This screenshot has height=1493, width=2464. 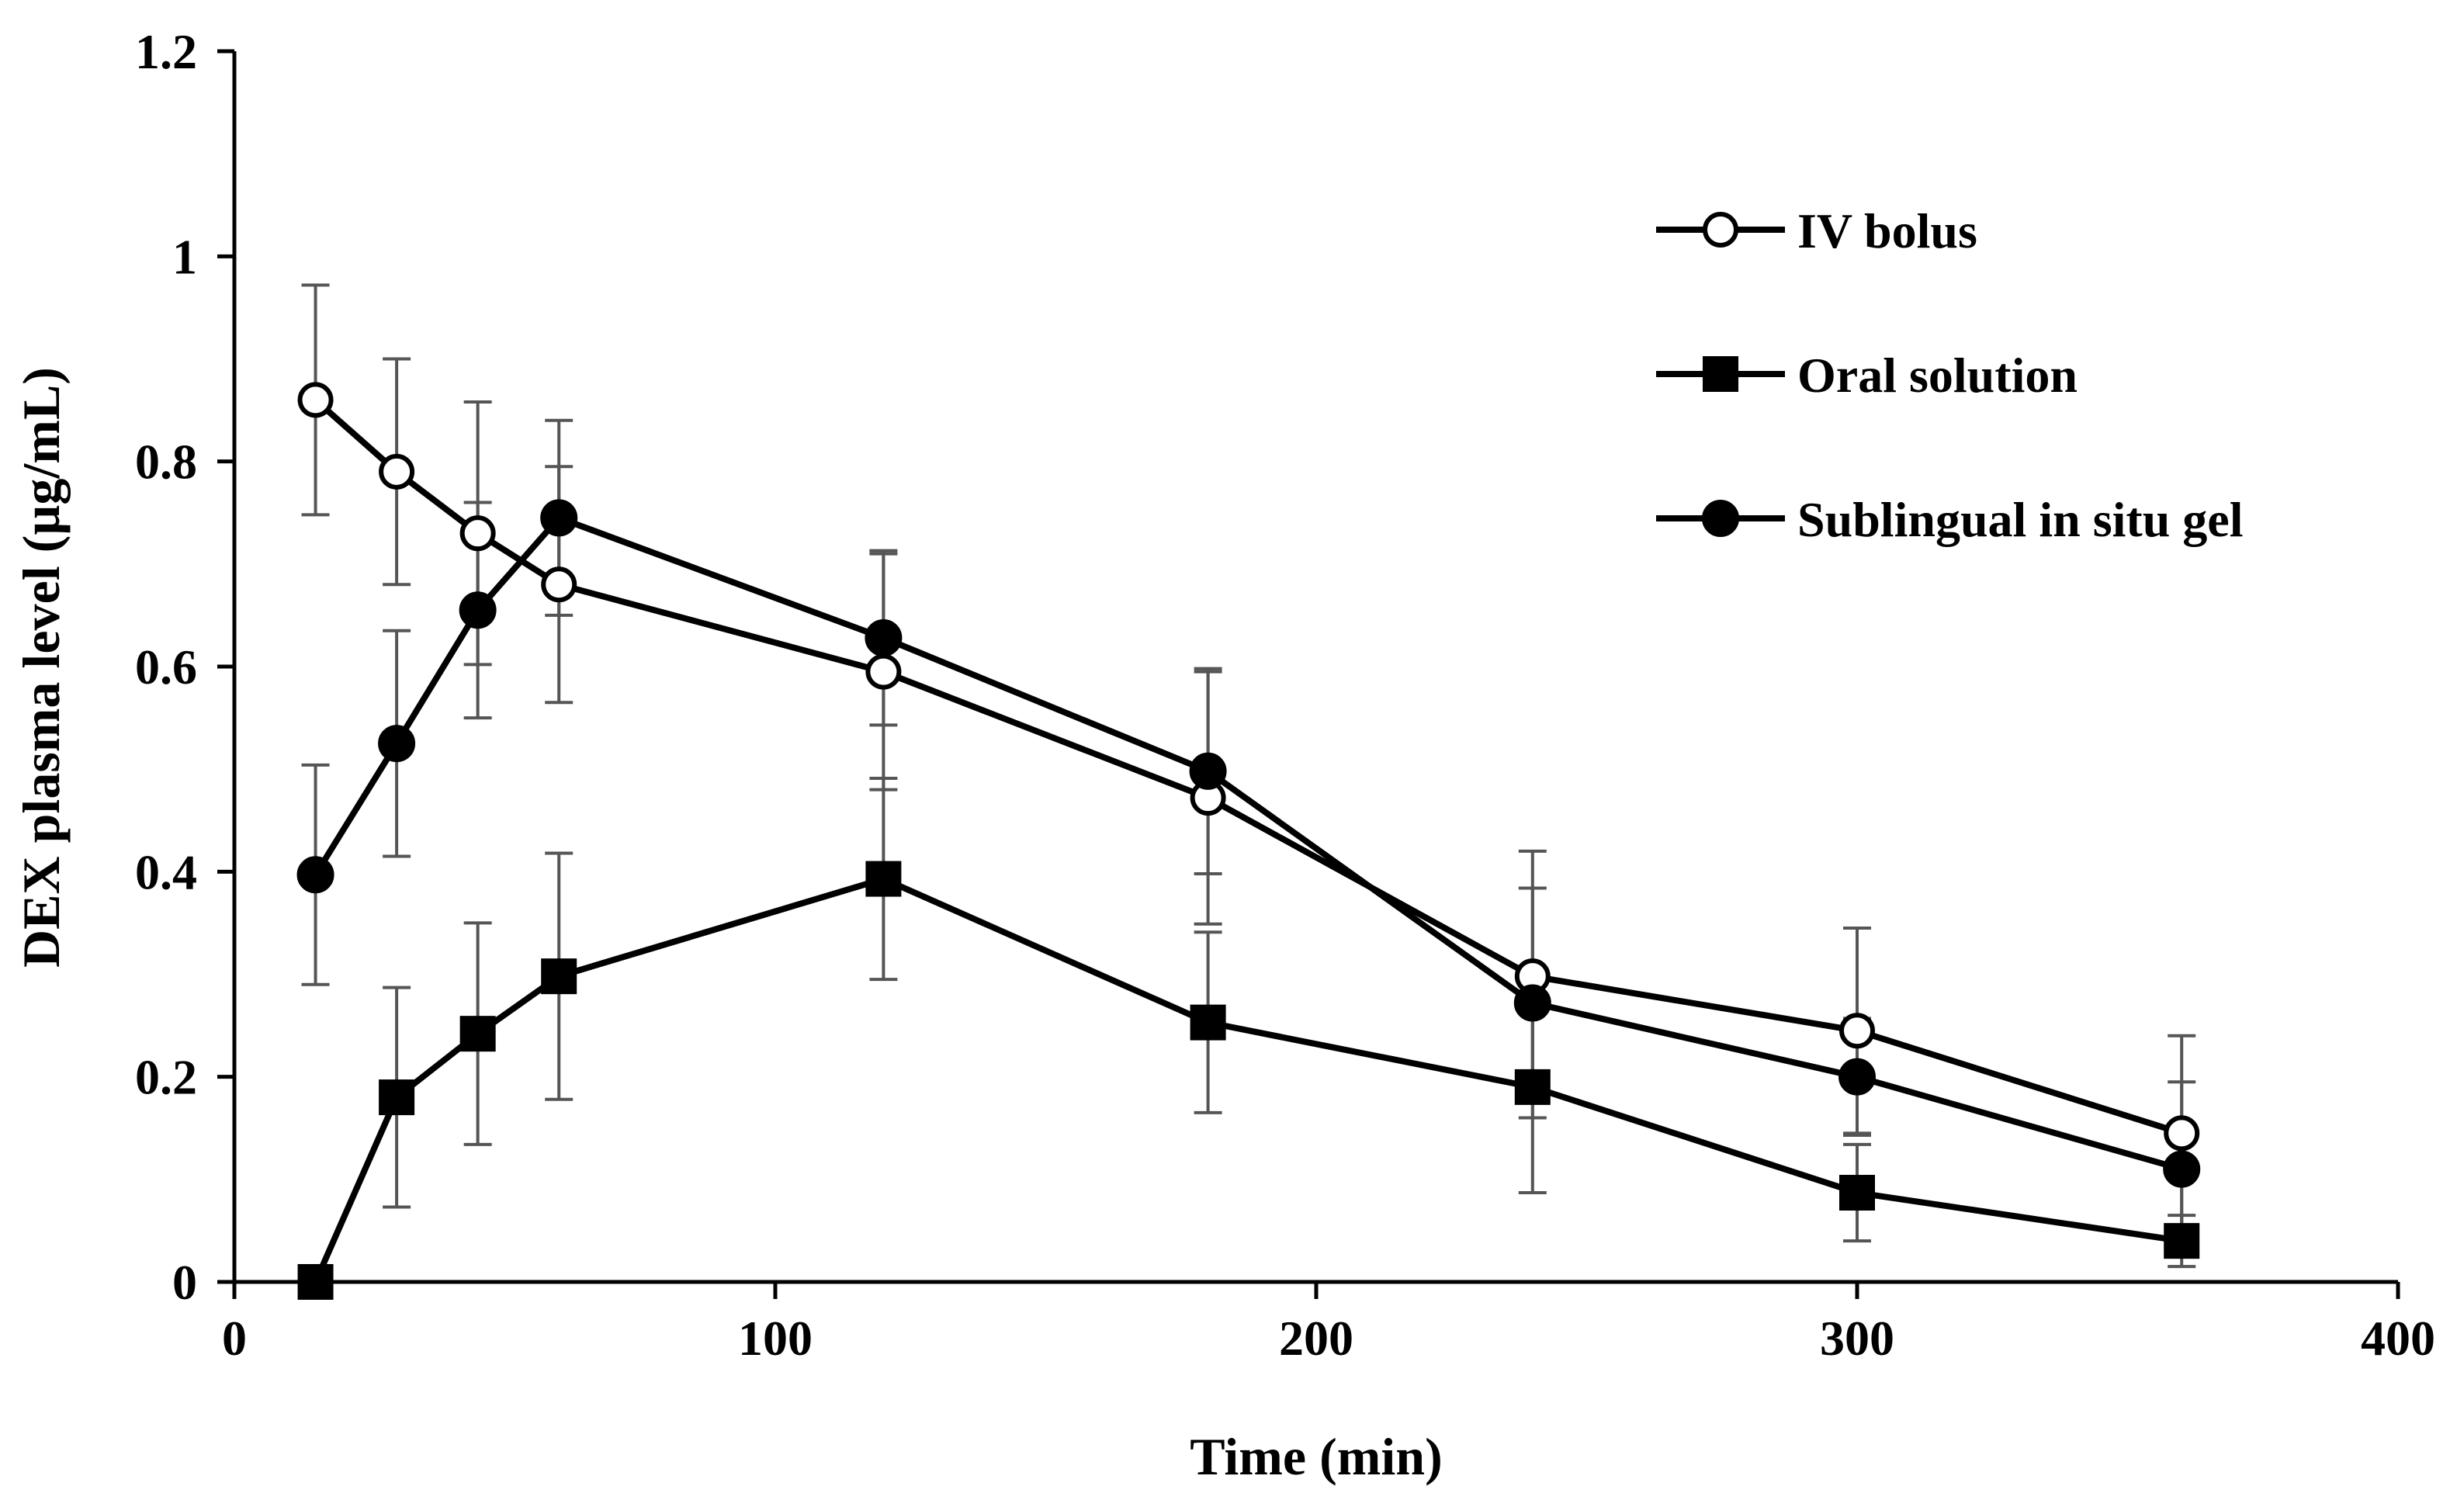 I want to click on x-tick-label: 400, so click(x=2398, y=1338).